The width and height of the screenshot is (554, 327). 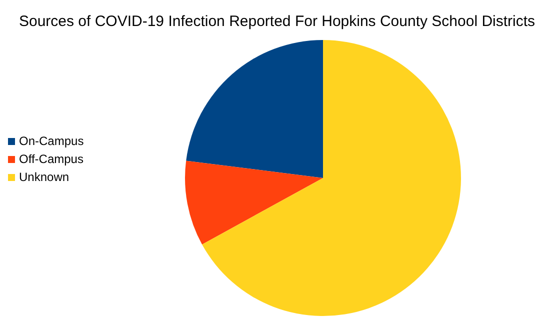 I want to click on chart-title: Sources of COVID-19 Infection Reported For Hopkins County School Districts, so click(x=277, y=21).